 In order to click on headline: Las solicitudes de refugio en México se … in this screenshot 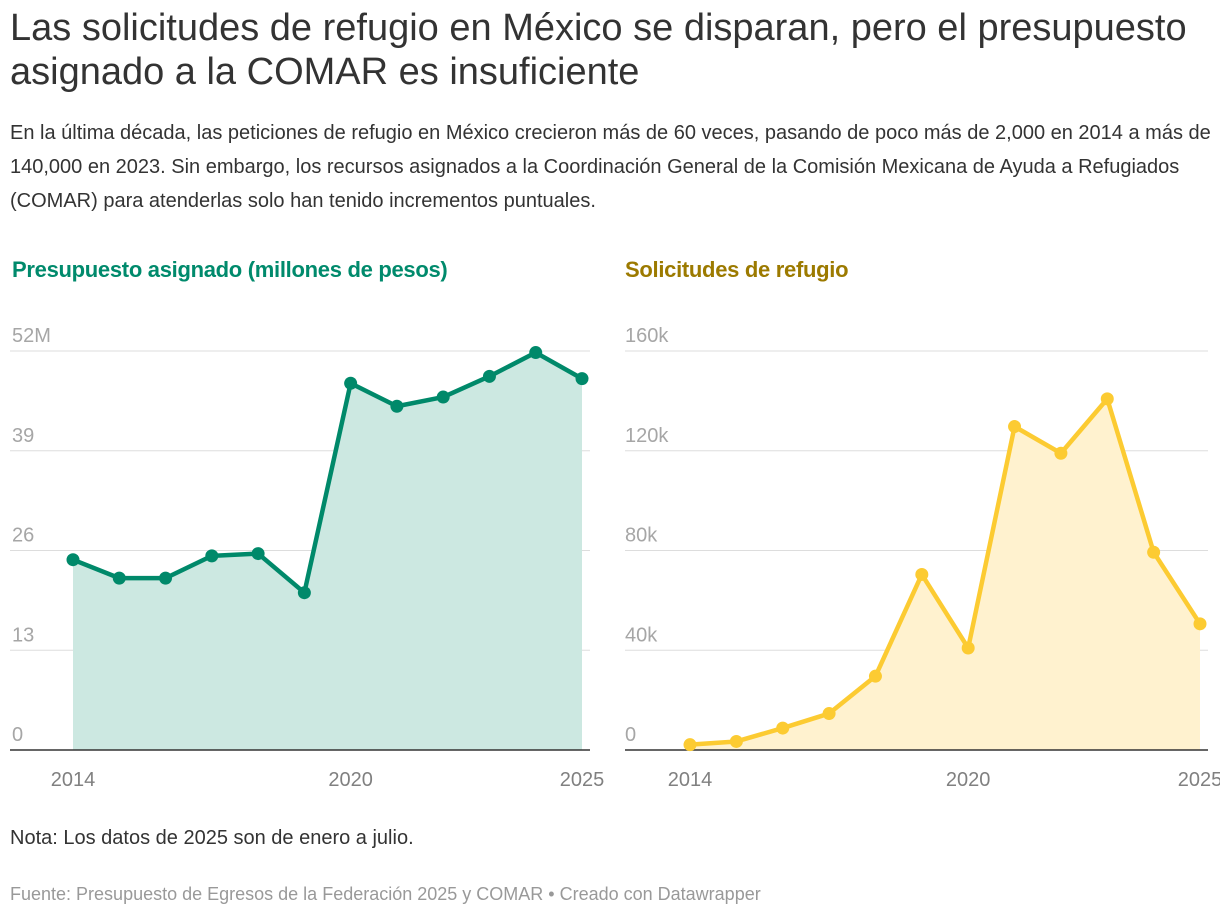, I will do `click(598, 50)`.